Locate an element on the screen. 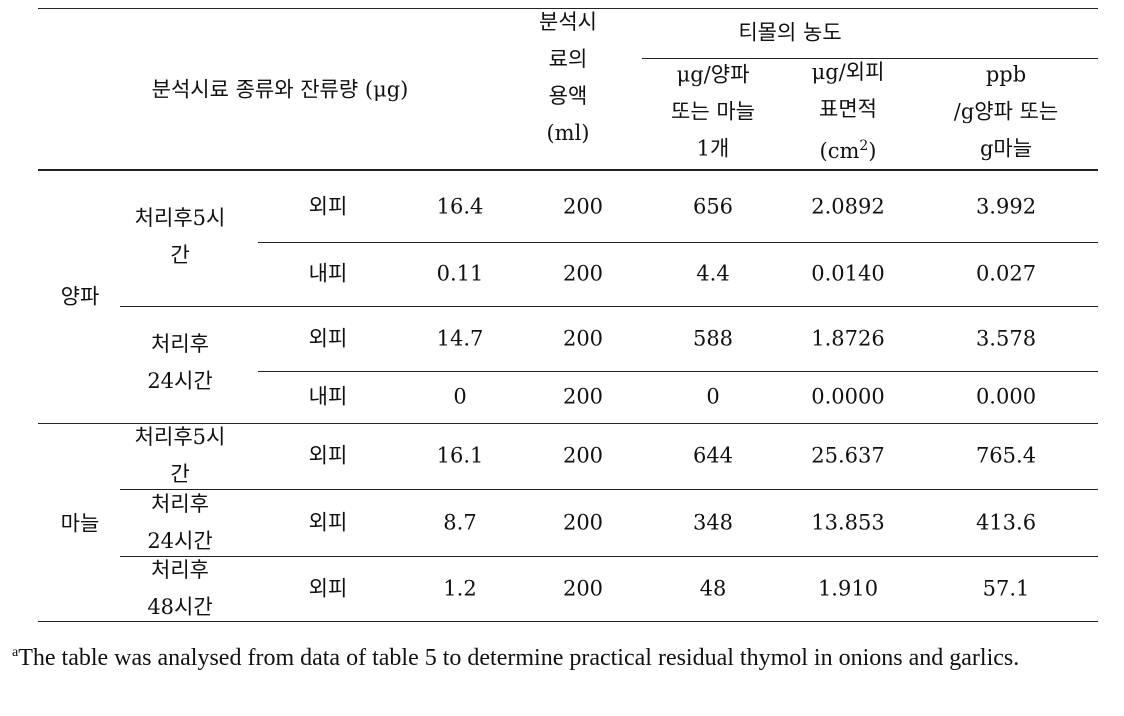 The height and width of the screenshot is (716, 1124). value: 3.992 is located at coordinates (1006, 206).